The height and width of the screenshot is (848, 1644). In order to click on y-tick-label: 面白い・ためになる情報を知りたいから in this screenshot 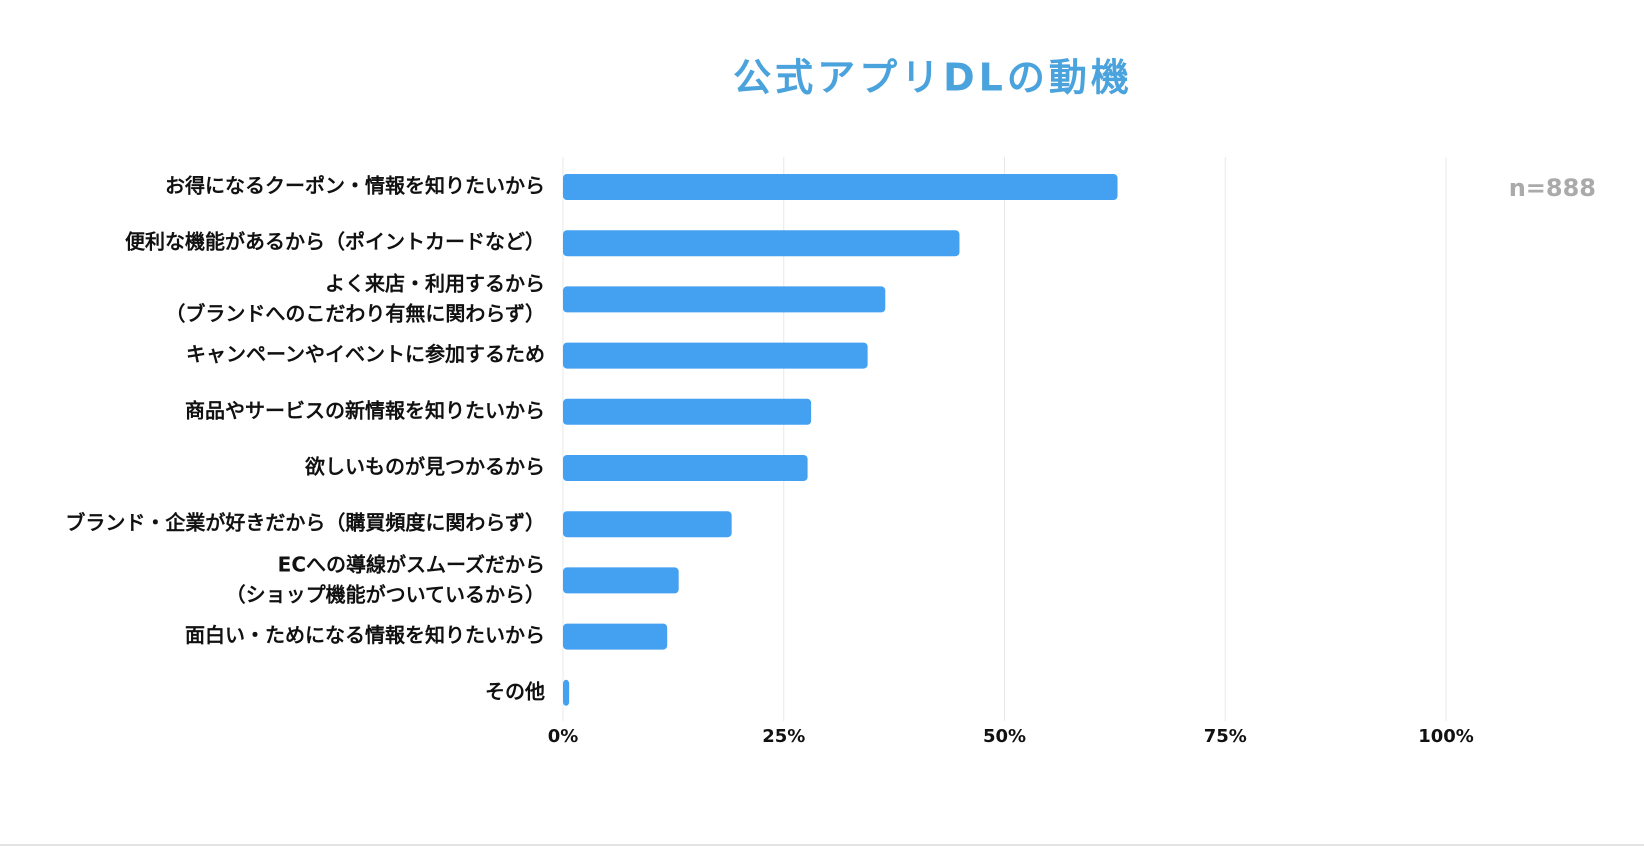, I will do `click(365, 635)`.